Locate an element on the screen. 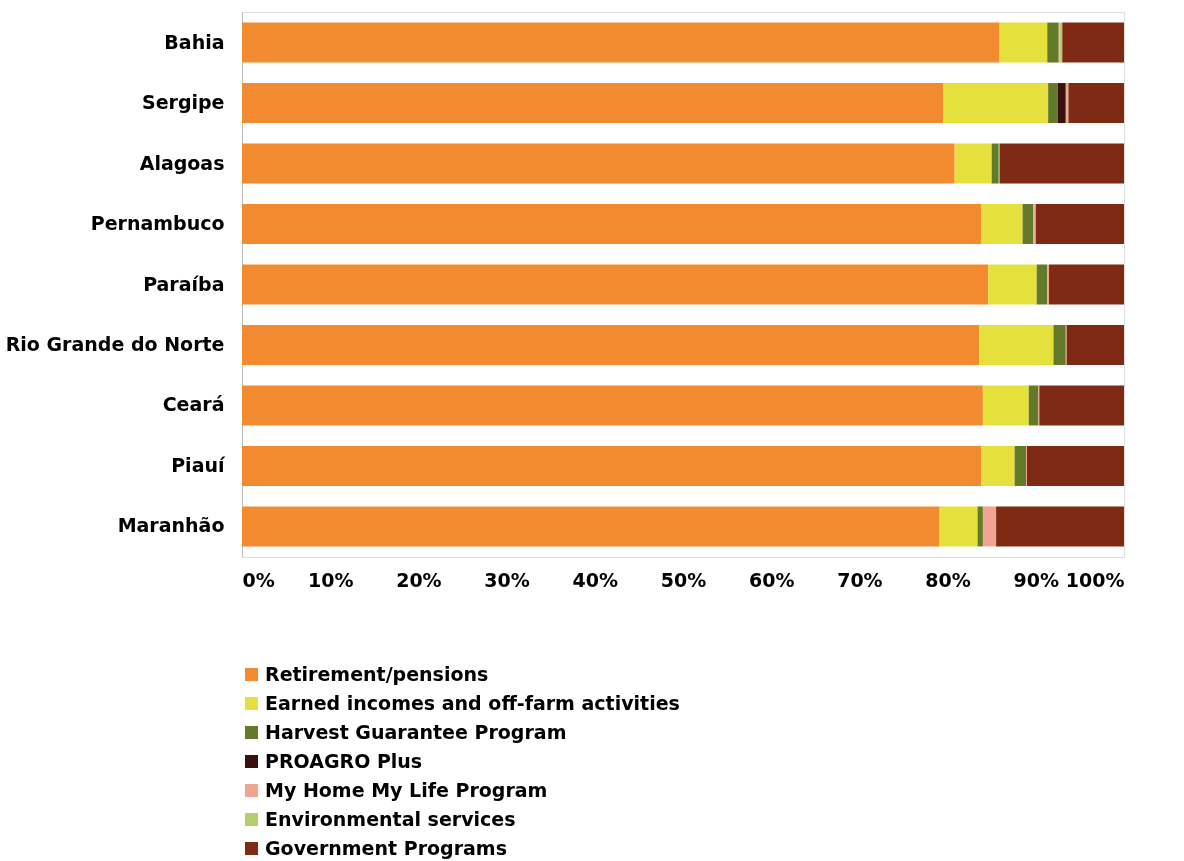 The width and height of the screenshot is (1184, 861). y-tick-label: Bahia is located at coordinates (194, 41).